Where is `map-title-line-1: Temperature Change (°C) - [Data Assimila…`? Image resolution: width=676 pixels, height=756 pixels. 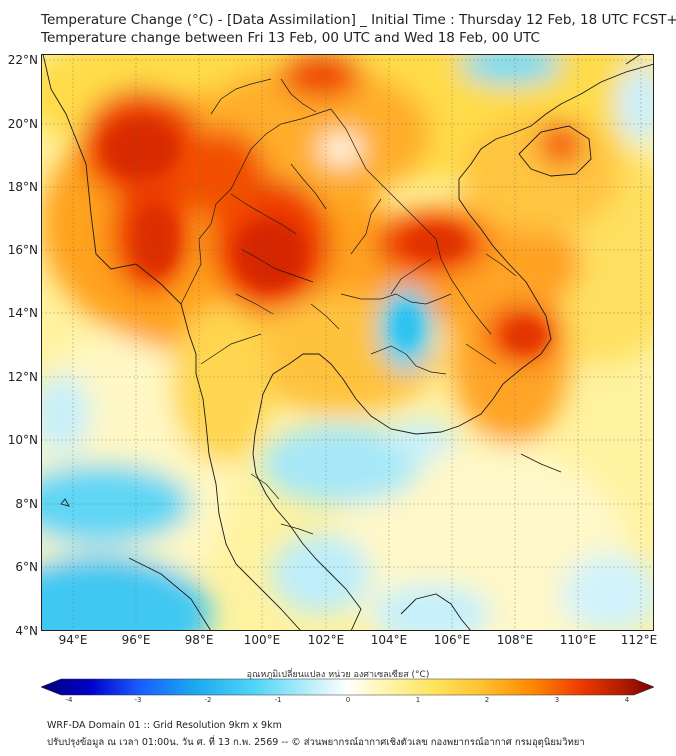
map-title-line-1: Temperature Change (°C) - [Data Assimila… is located at coordinates (358, 20).